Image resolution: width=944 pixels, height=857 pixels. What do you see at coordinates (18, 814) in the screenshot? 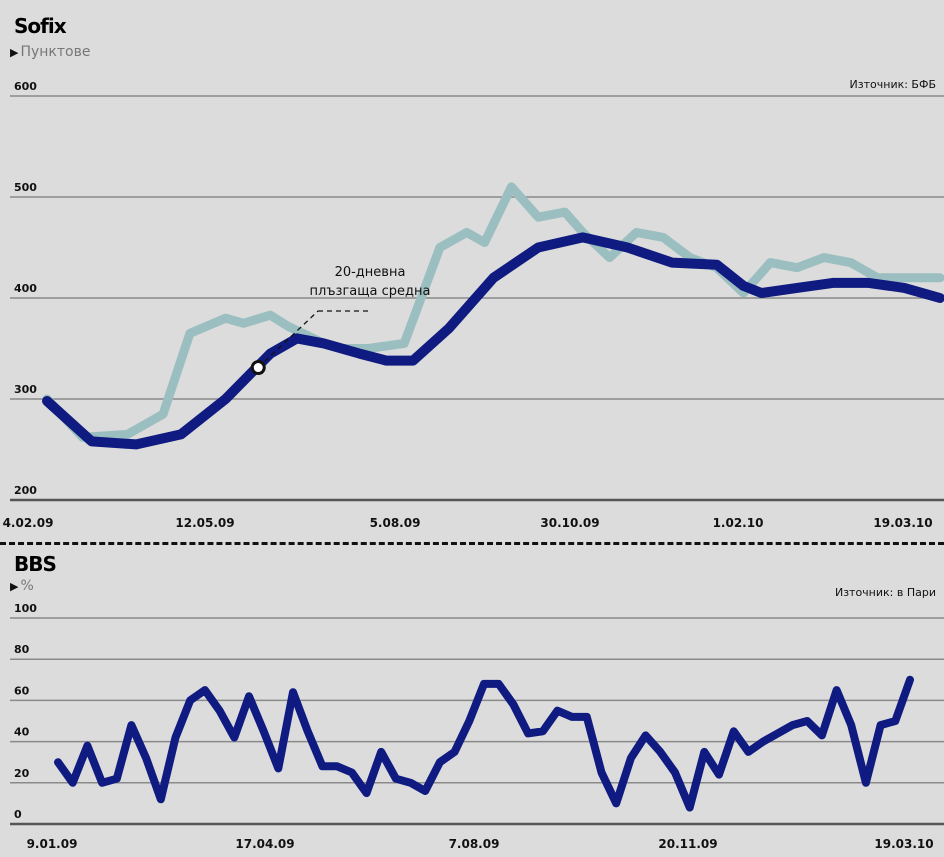
I see `y-tick-label: 0` at bounding box center [18, 814].